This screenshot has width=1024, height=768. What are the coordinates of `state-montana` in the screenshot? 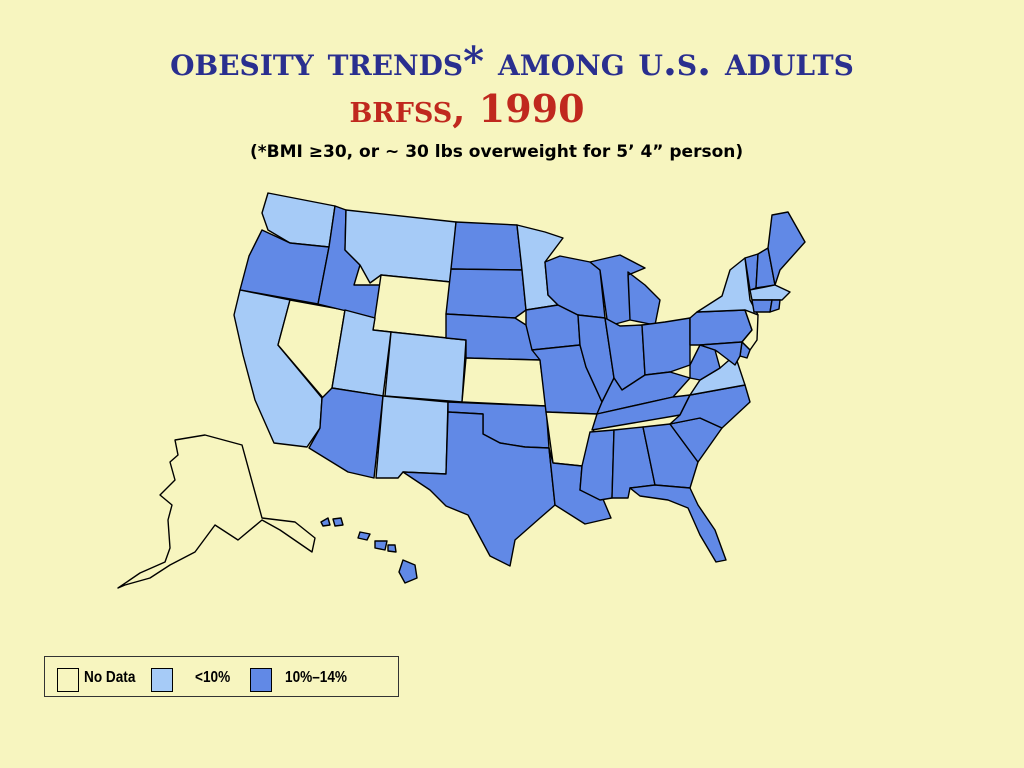 It's located at (400, 246).